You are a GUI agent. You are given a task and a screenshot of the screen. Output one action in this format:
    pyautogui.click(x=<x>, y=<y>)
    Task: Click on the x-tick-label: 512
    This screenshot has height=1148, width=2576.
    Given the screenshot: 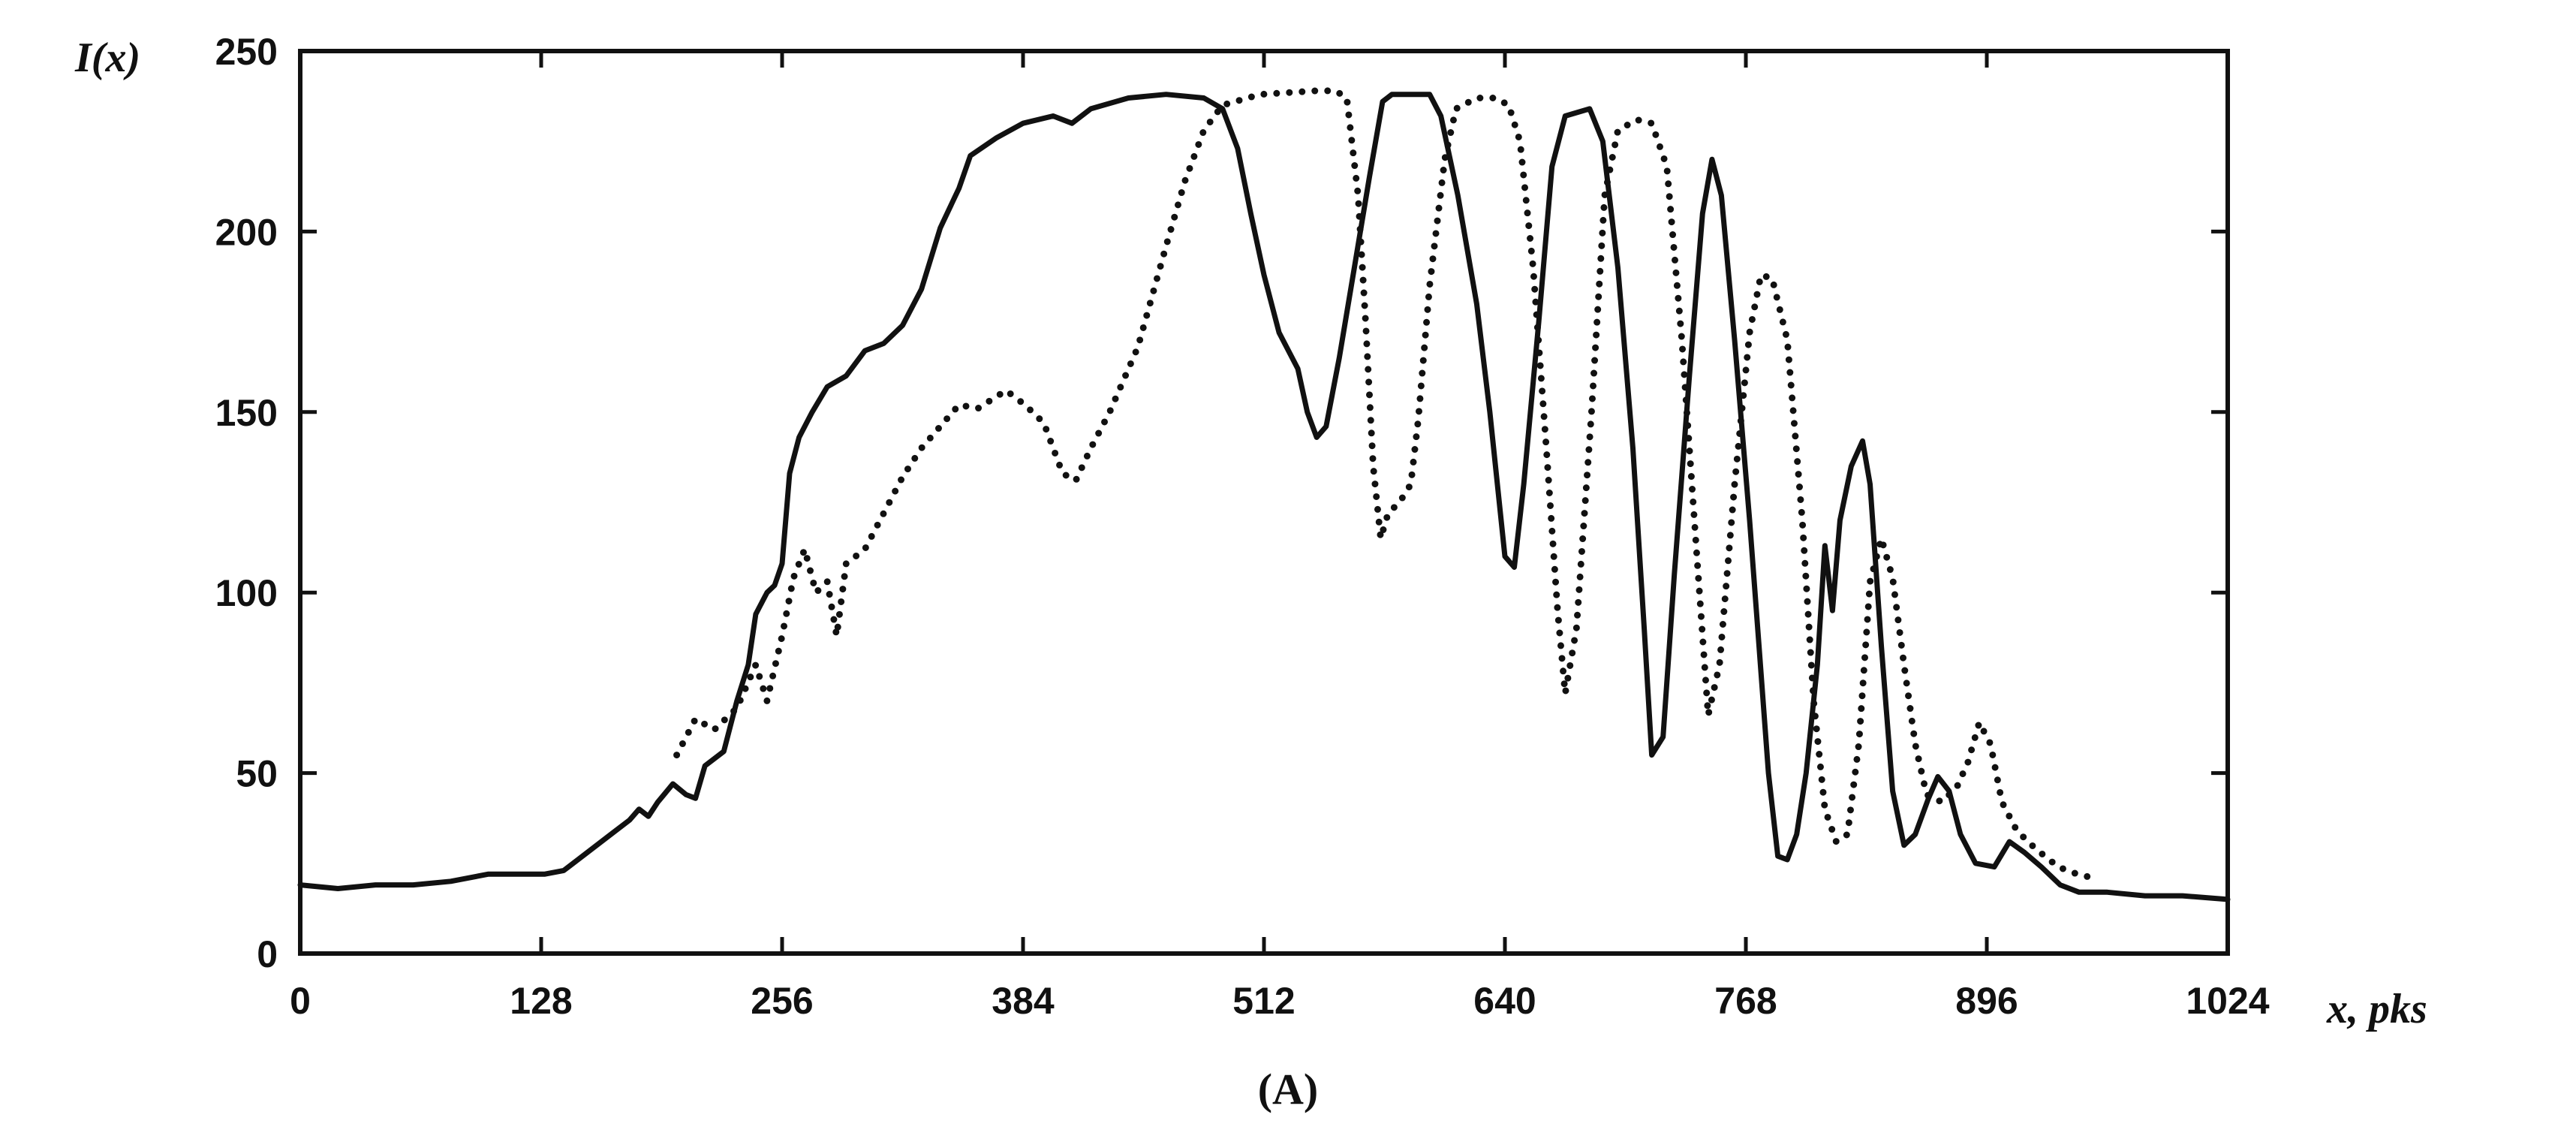 What is the action you would take?
    pyautogui.click(x=1263, y=1001)
    